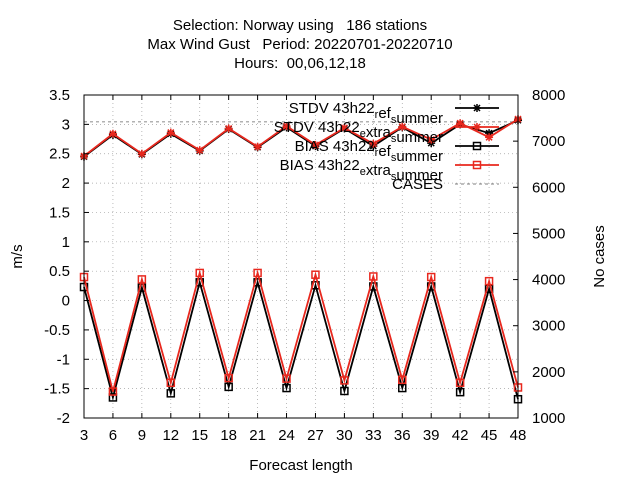 The width and height of the screenshot is (640, 480). What do you see at coordinates (286, 435) in the screenshot?
I see `x-tick-label: 24` at bounding box center [286, 435].